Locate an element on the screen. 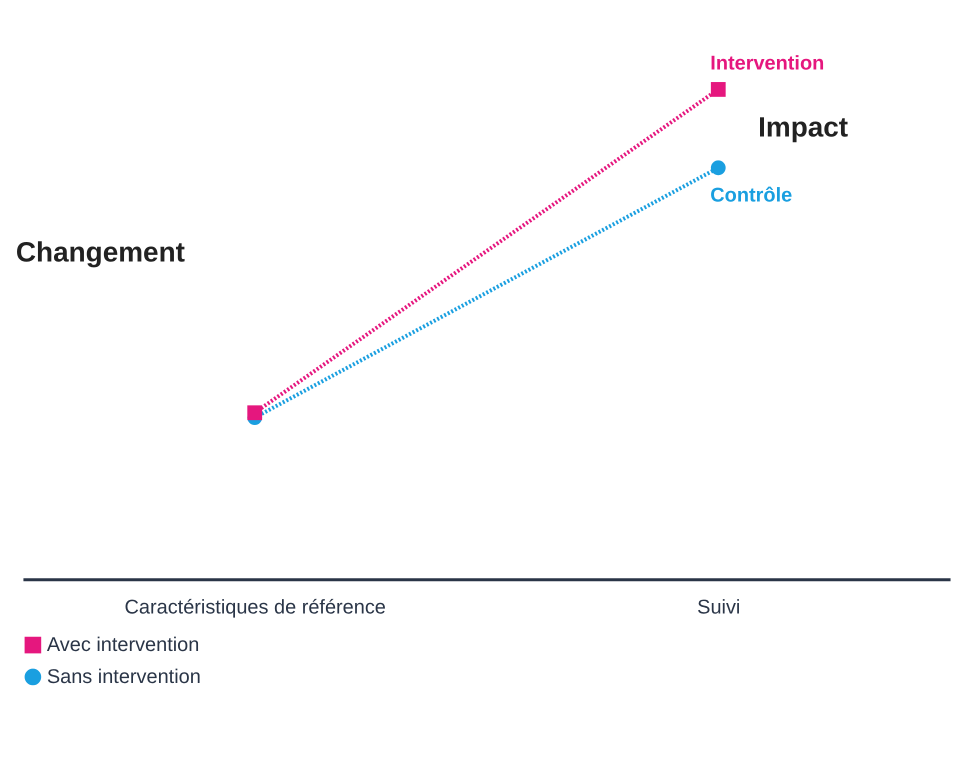 The height and width of the screenshot is (772, 965). legend-label: Sans intervention is located at coordinates (123, 677).